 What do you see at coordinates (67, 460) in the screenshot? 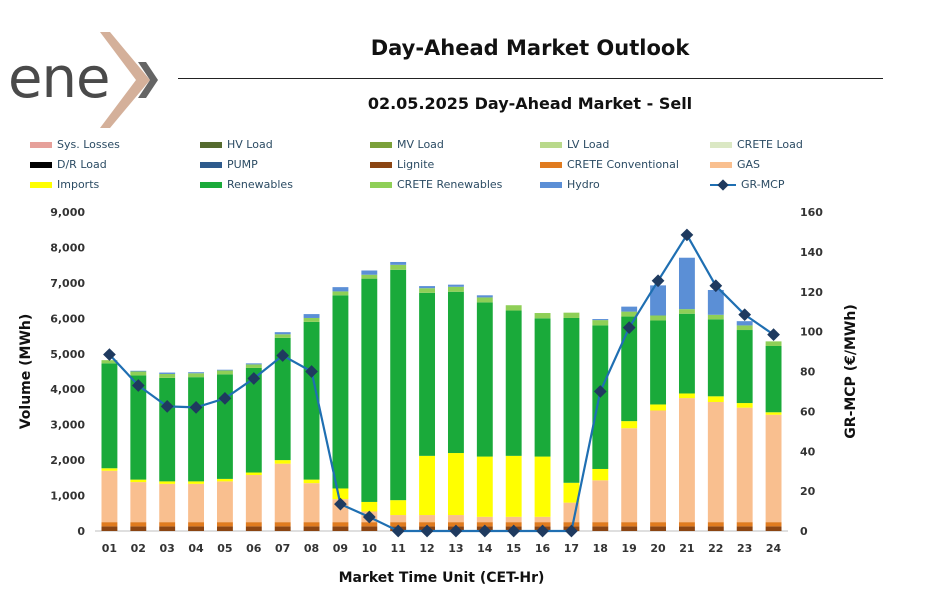
I see `y-tick-label: 2,000` at bounding box center [67, 460].